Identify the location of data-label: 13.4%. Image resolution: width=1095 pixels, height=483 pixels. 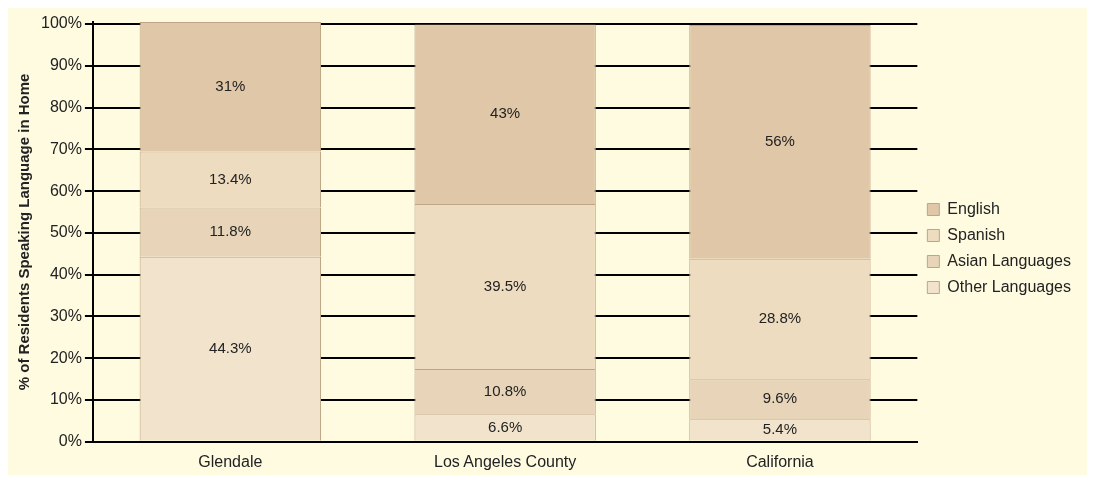
(230, 178).